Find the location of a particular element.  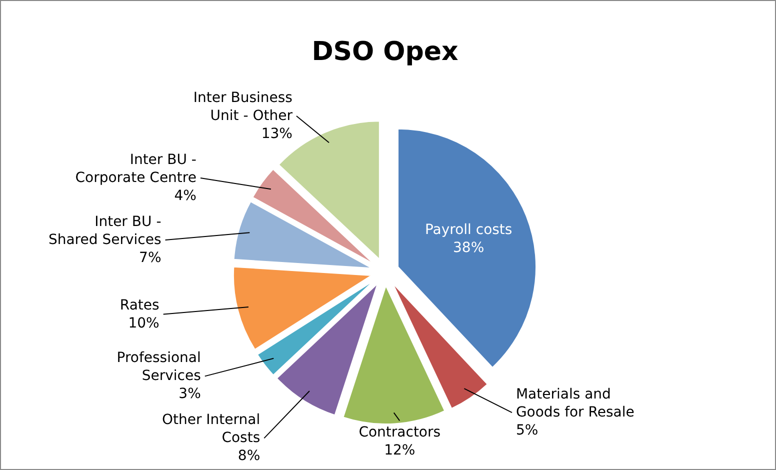

slice-label: Inter Business Unit - Other is located at coordinates (243, 107).